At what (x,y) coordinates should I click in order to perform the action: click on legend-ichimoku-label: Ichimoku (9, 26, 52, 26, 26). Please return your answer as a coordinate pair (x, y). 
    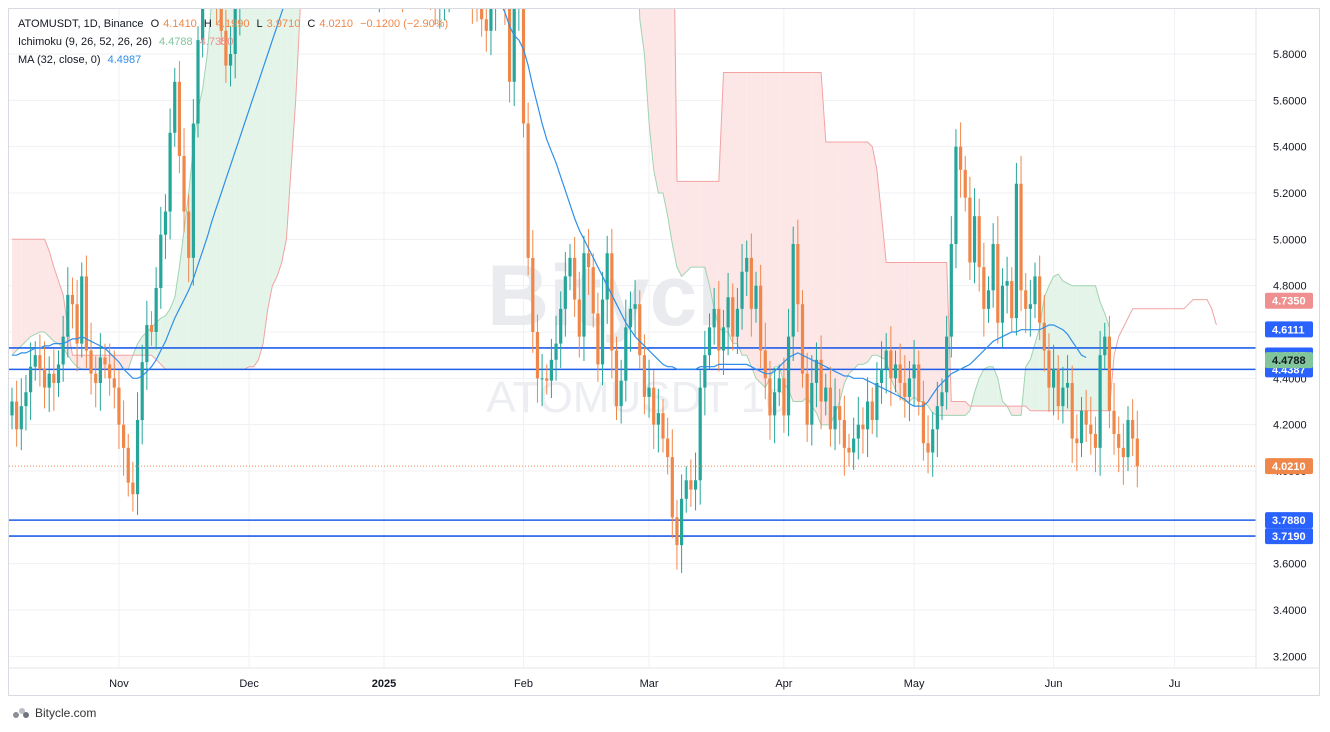
    Looking at the image, I should click on (85, 42).